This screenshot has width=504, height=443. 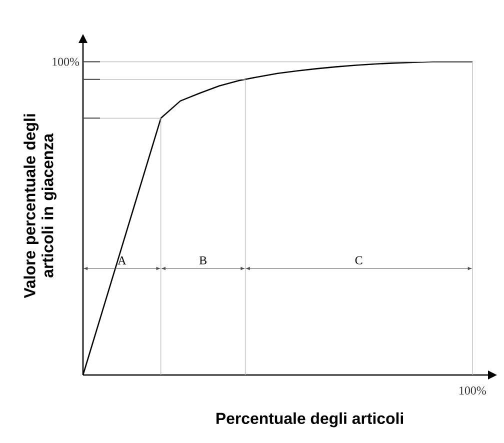 I want to click on x-axis-title: Percentuale degli articoli, so click(x=310, y=420).